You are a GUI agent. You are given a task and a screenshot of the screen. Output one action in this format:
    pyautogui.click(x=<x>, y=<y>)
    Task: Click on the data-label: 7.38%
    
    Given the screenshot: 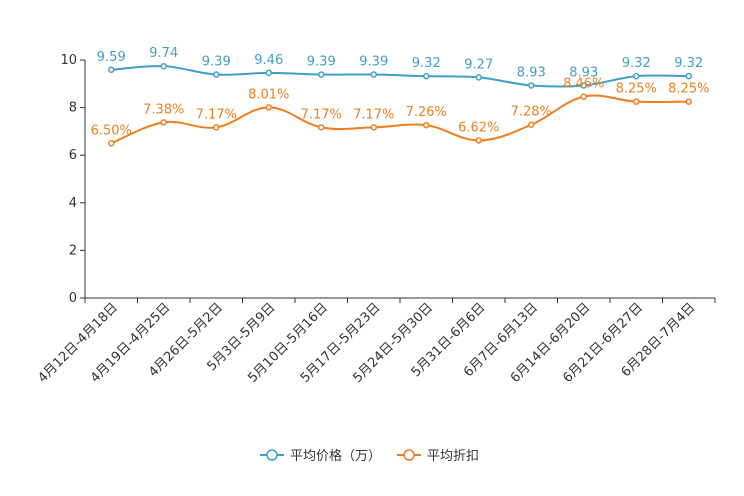 What is the action you would take?
    pyautogui.click(x=163, y=109)
    